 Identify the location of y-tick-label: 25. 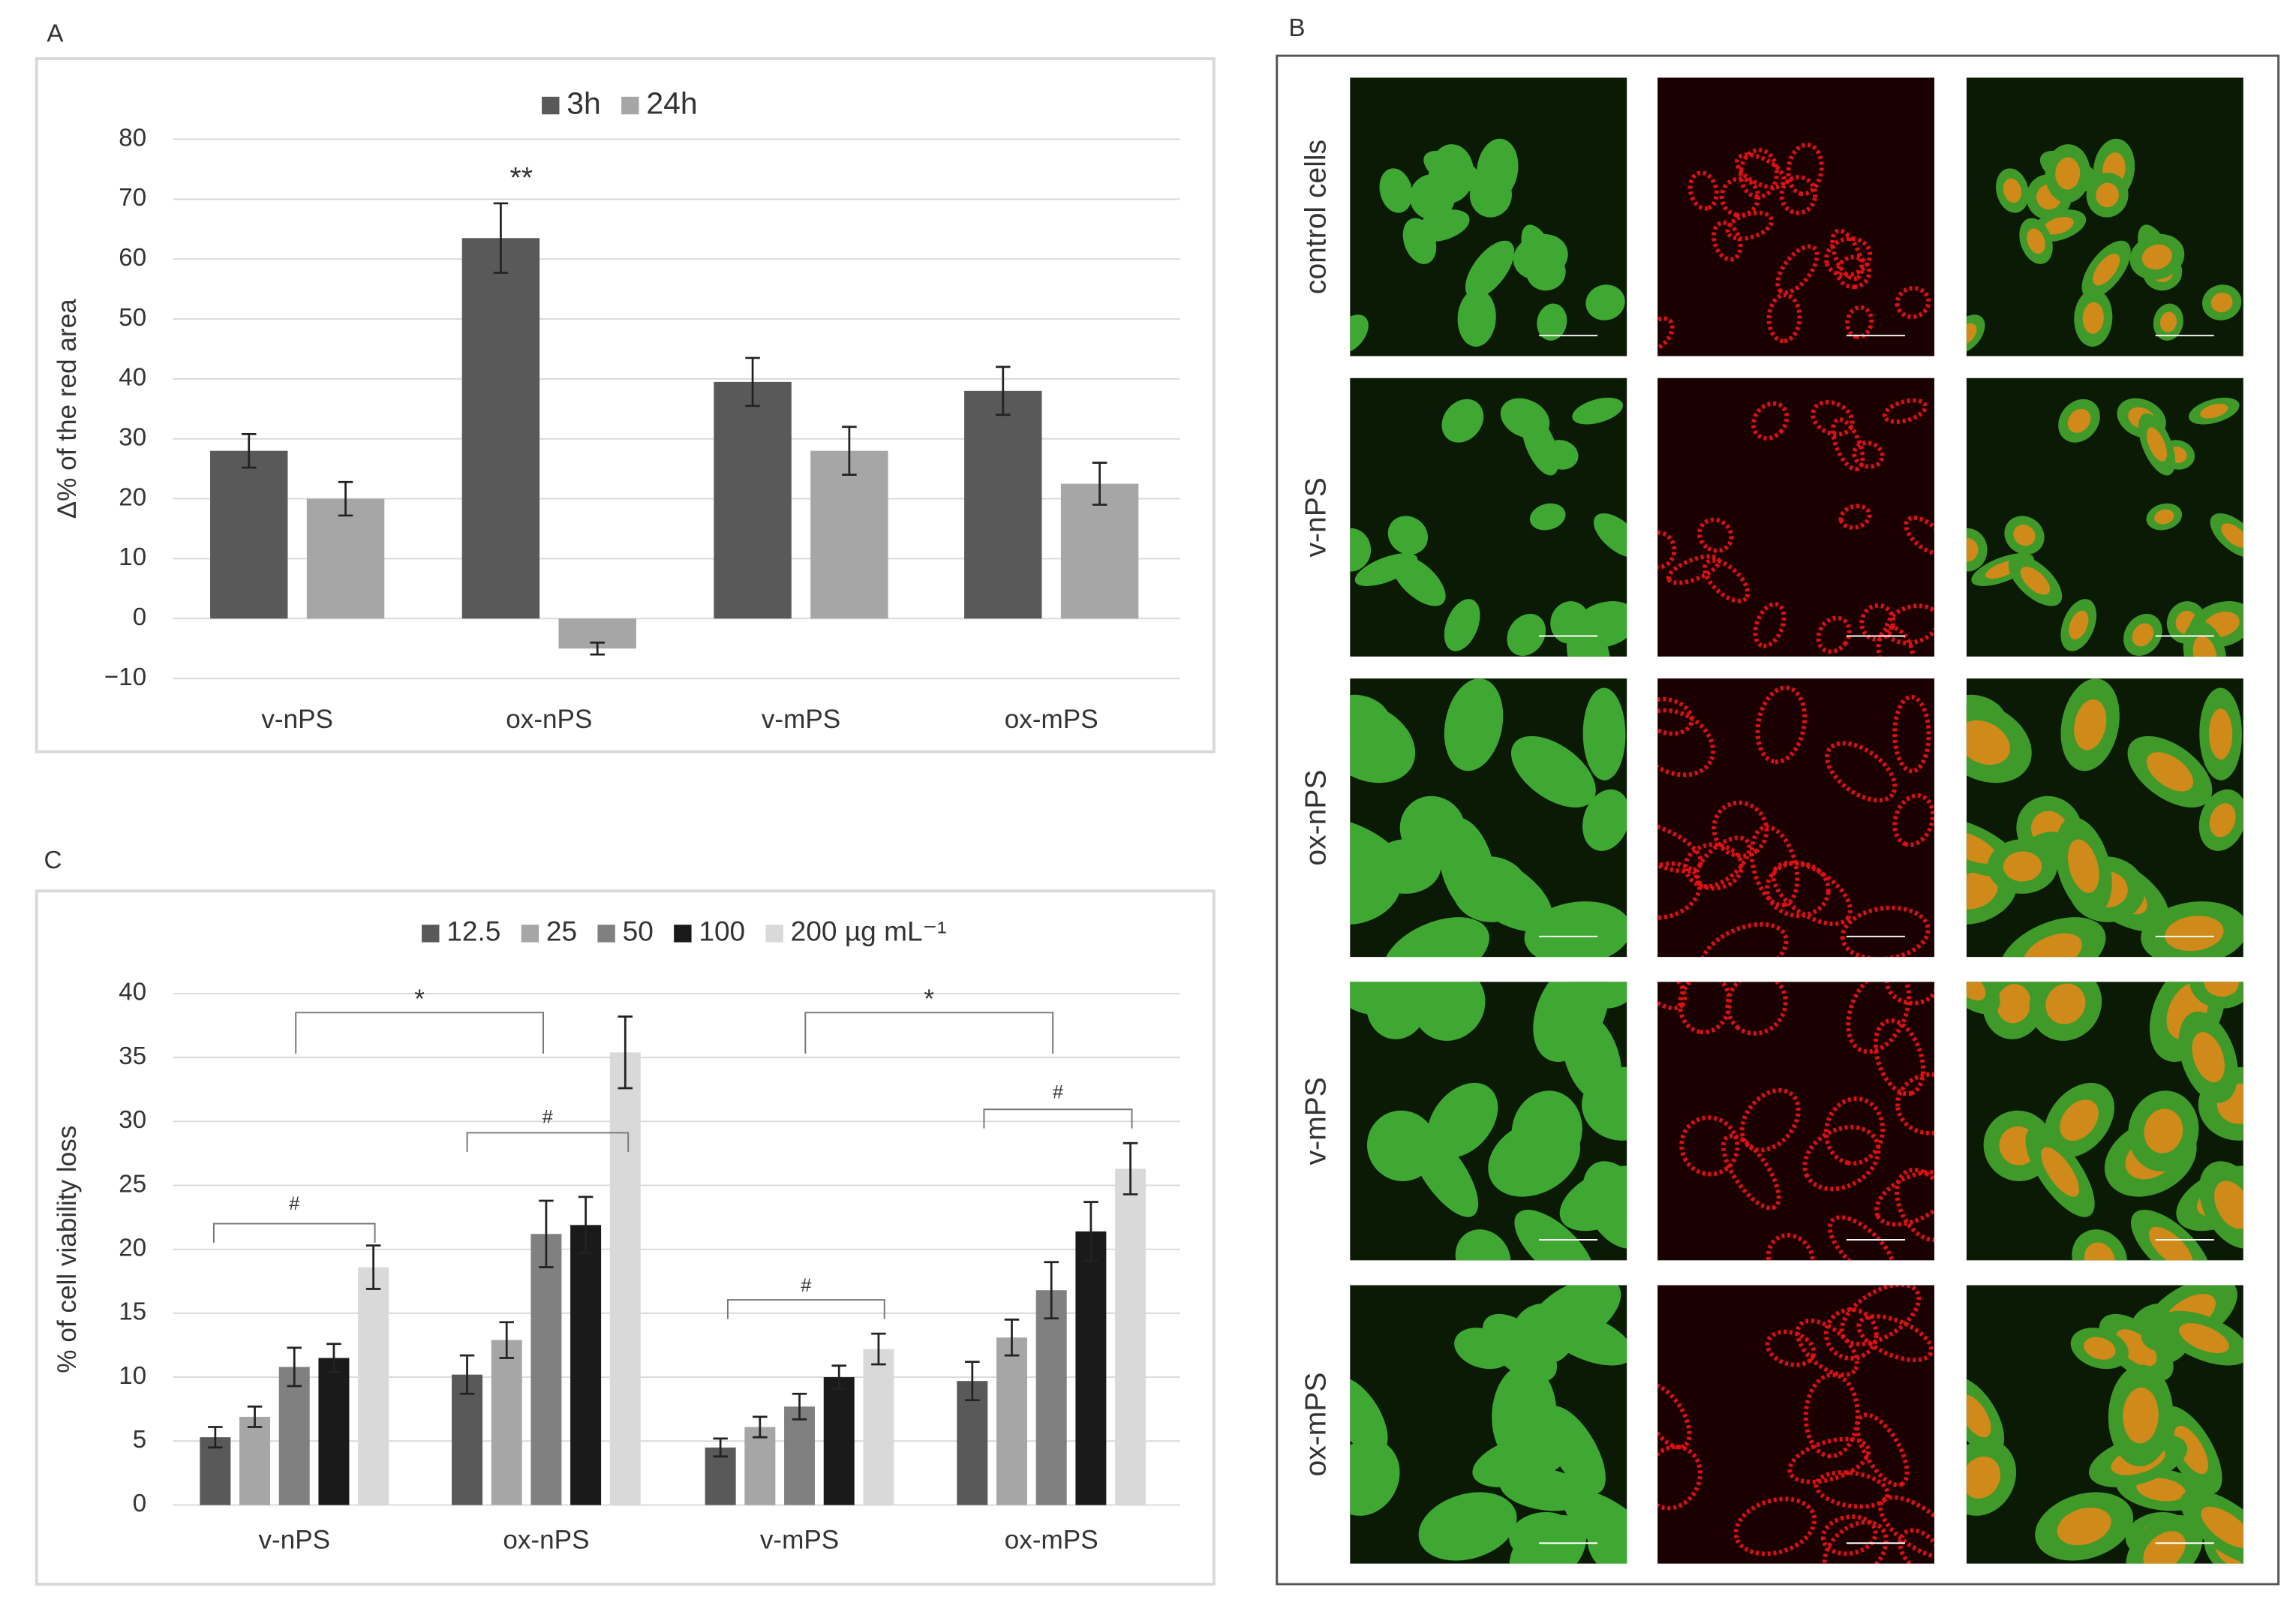
(132, 1184).